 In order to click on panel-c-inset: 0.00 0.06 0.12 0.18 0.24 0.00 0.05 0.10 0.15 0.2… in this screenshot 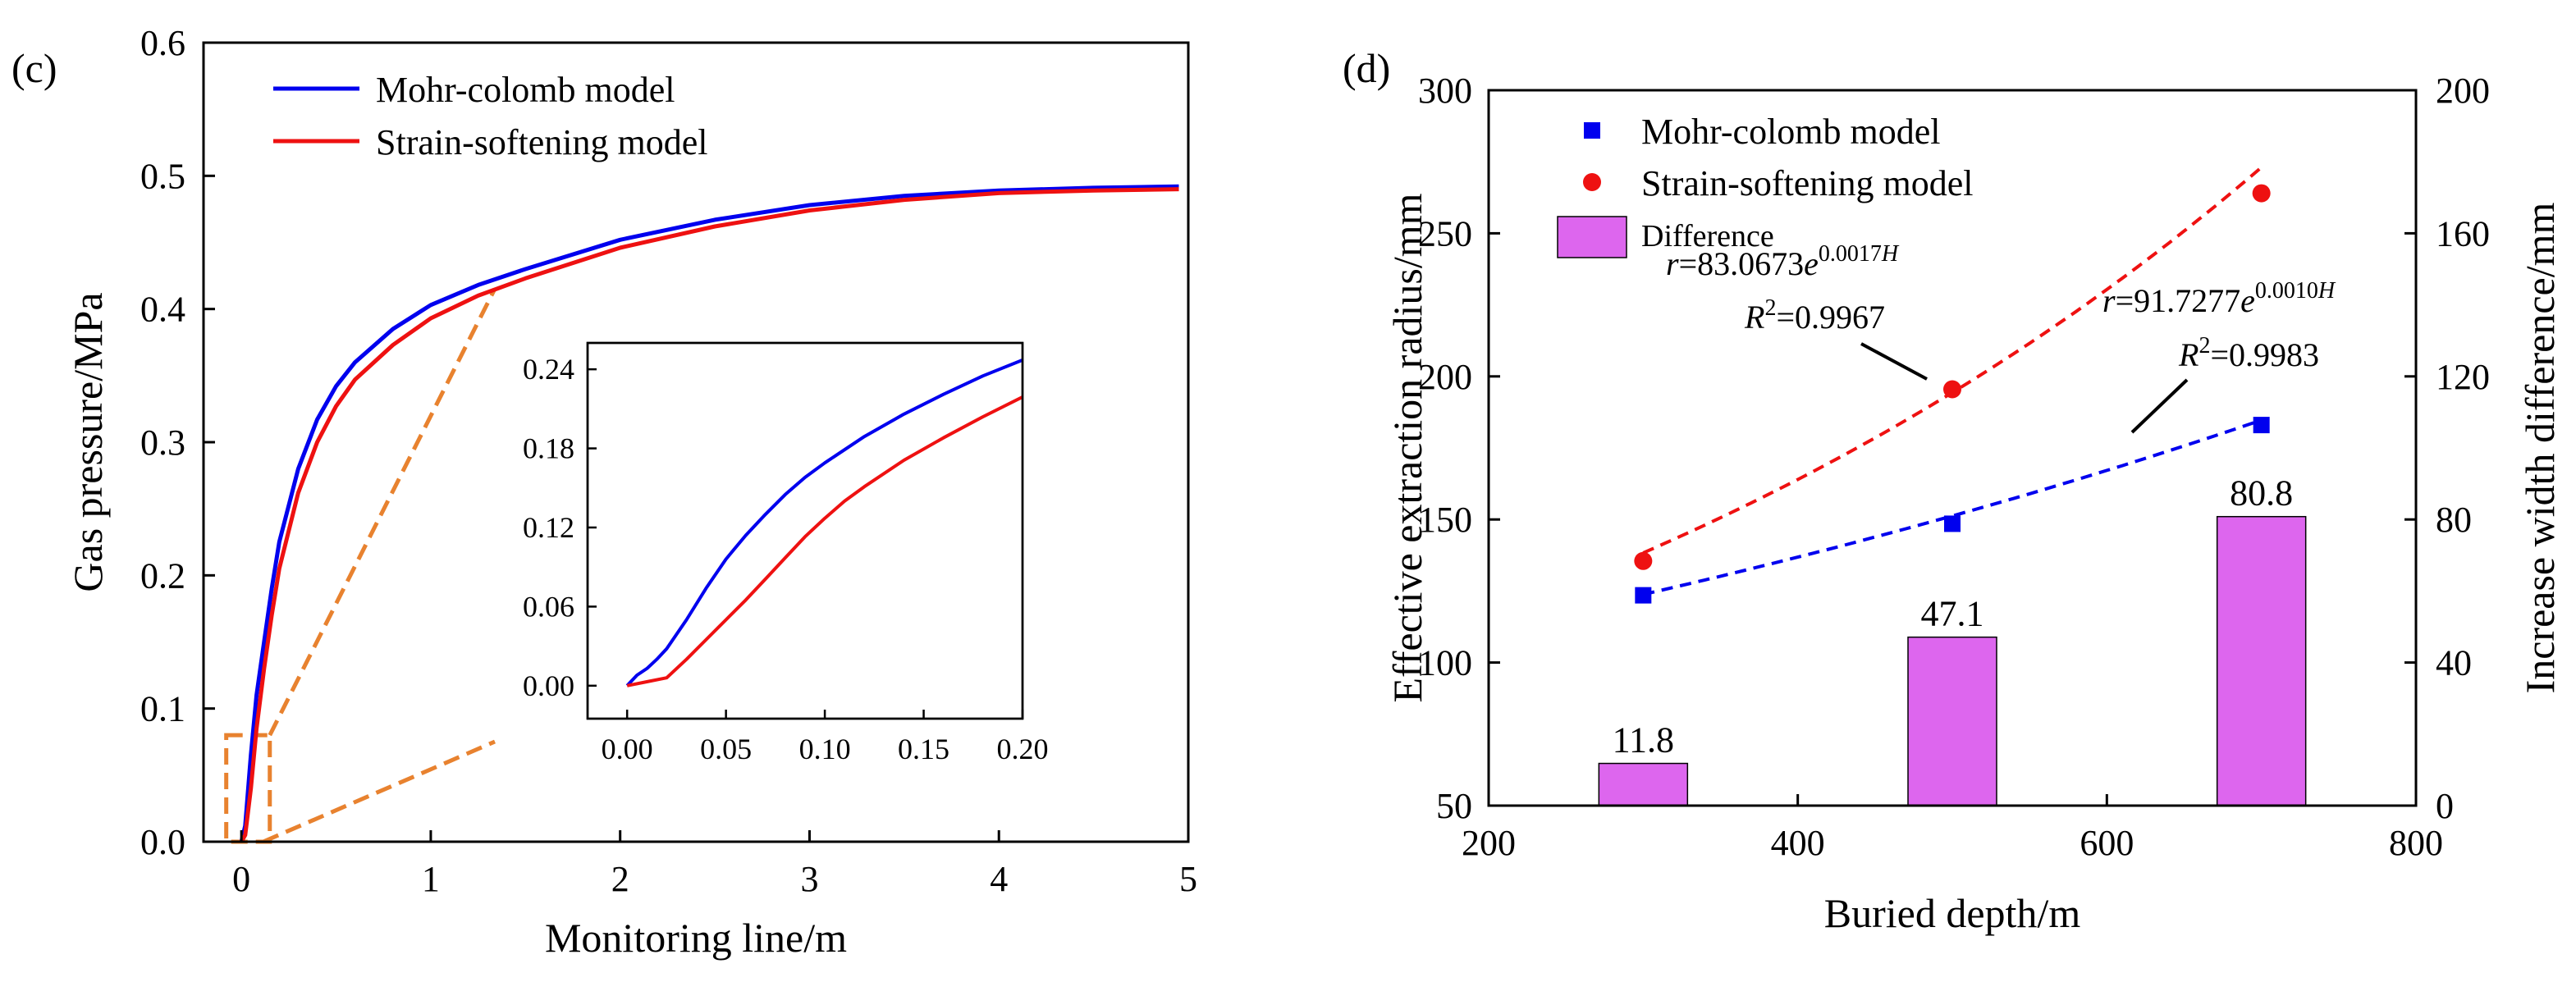, I will do `click(786, 553)`.